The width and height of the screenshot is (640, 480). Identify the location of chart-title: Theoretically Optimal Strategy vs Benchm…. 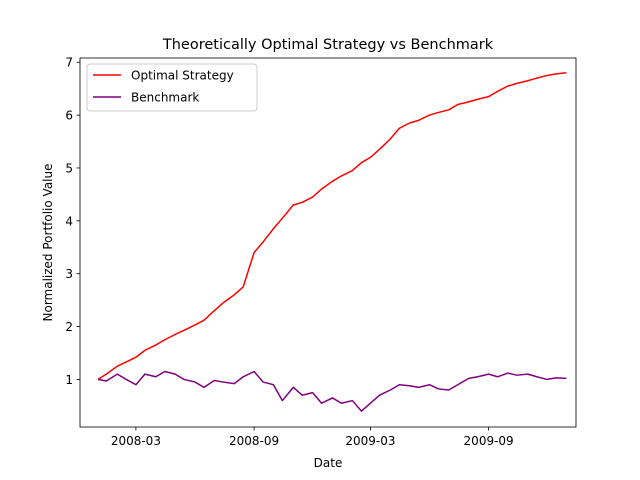
(328, 45).